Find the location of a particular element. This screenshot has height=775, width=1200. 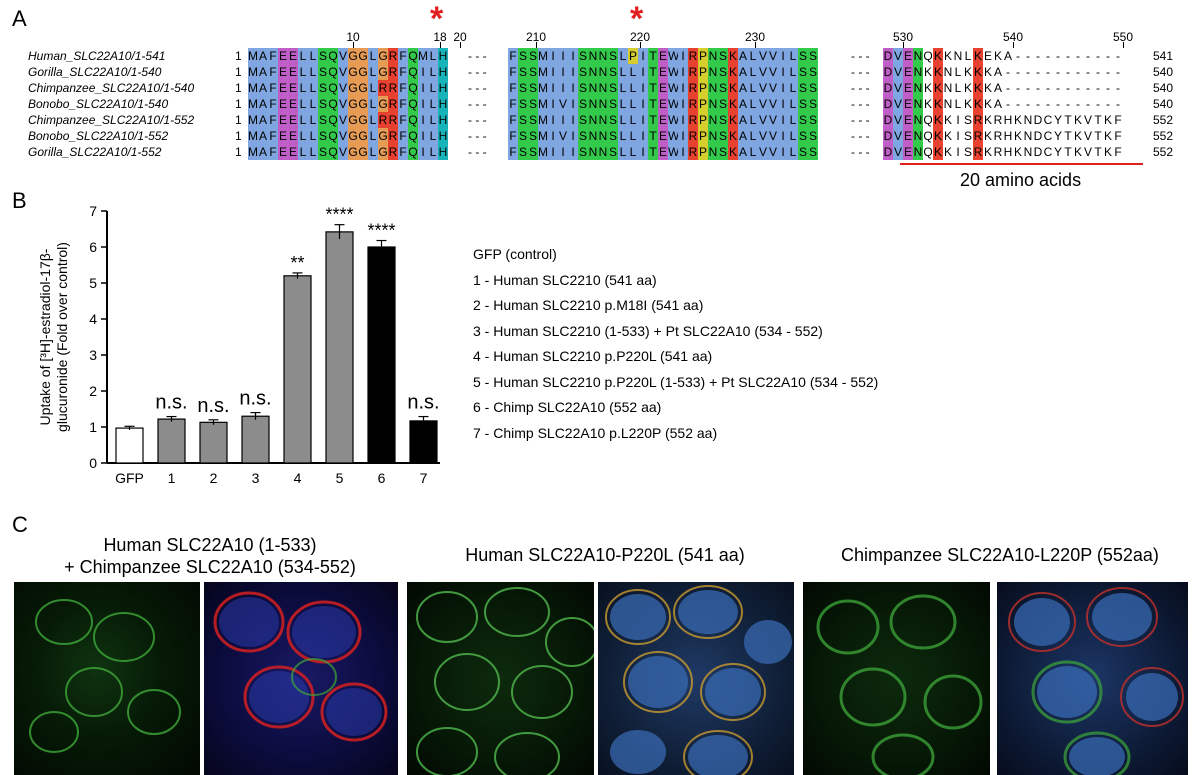

residue: M is located at coordinates (543, 56).